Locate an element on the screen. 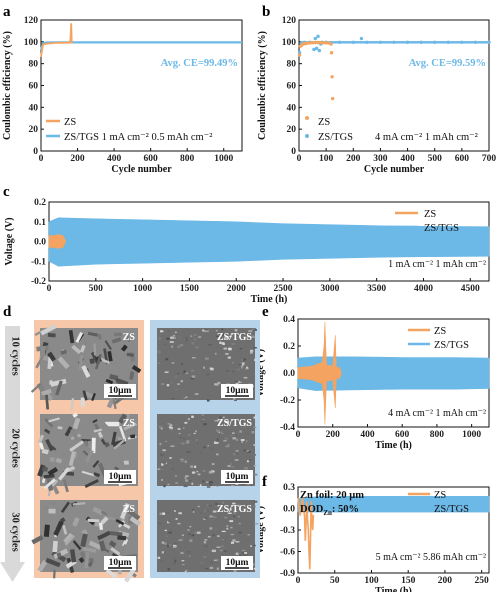 The image size is (500, 592). x-tick-label-a: 800 is located at coordinates (187, 159).